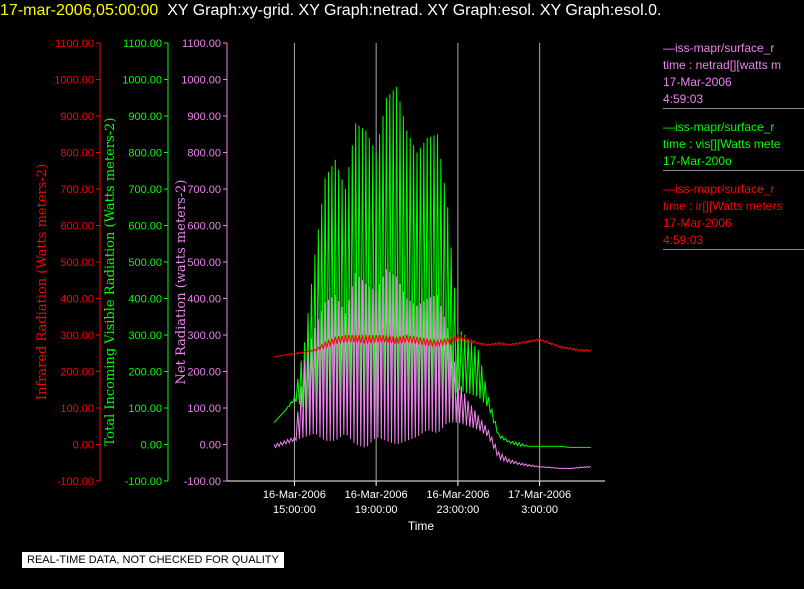  I want to click on y-axis-title: Net Radiation (watts meters-2), so click(181, 282).